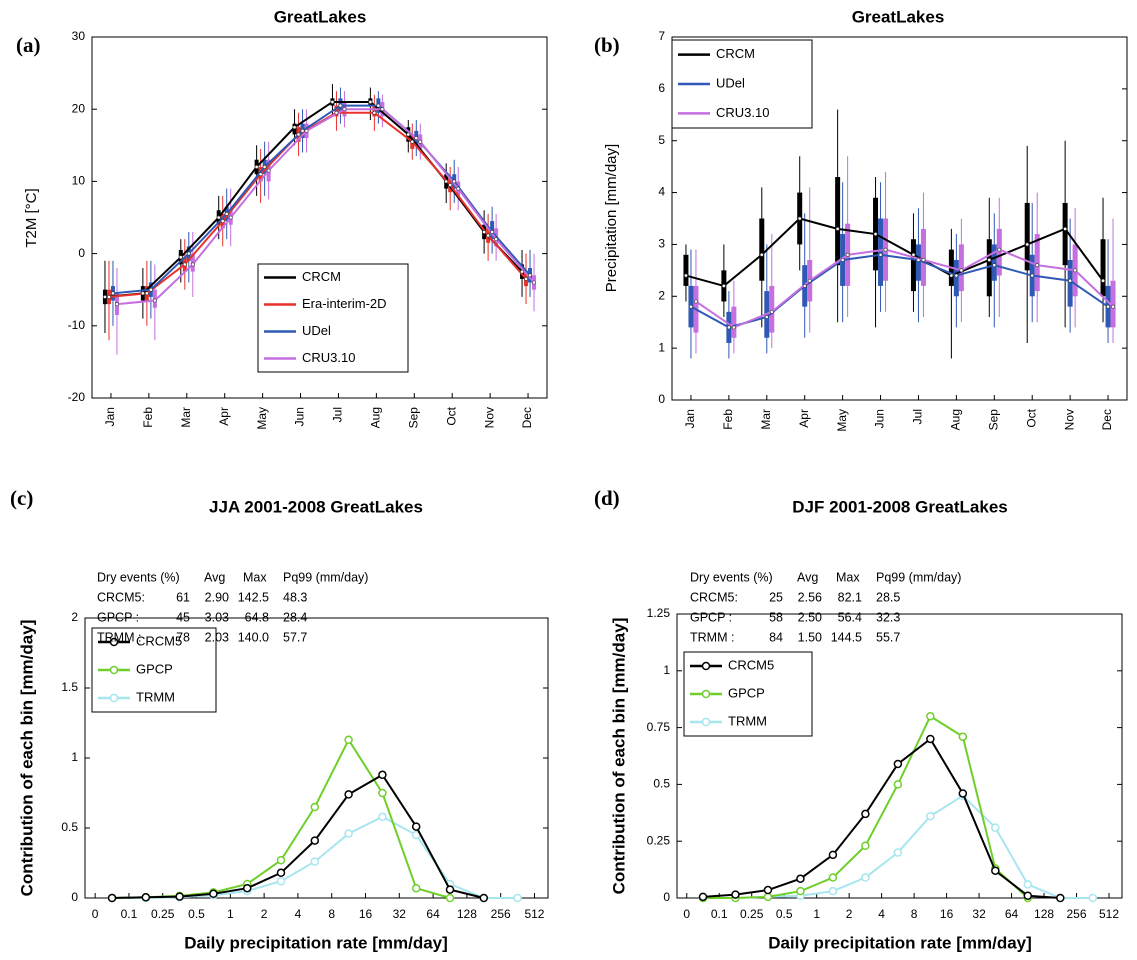 The height and width of the screenshot is (960, 1137). I want to click on panel-label: (c), so click(21, 498).